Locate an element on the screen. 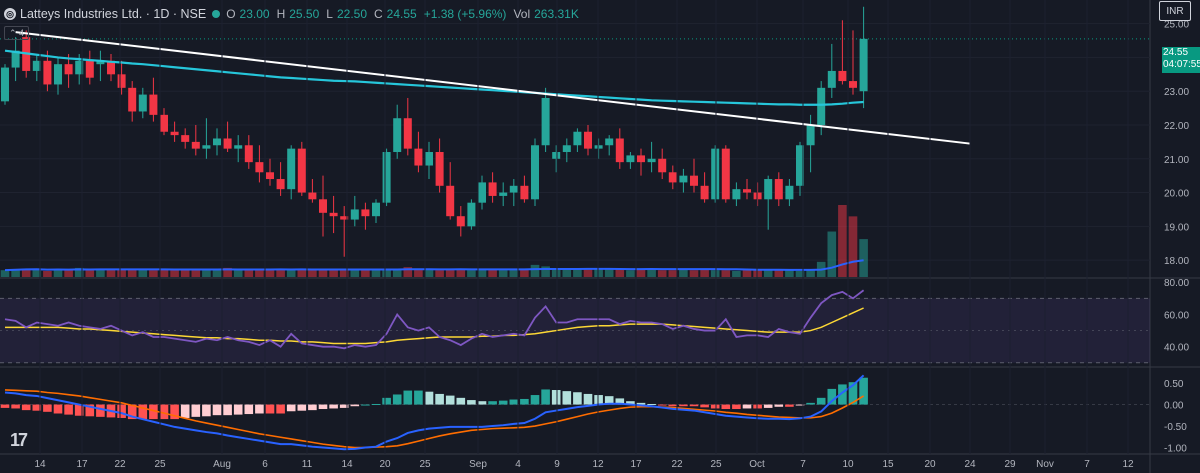 This screenshot has width=1200, height=473. moving-average-line is located at coordinates (434, 77).